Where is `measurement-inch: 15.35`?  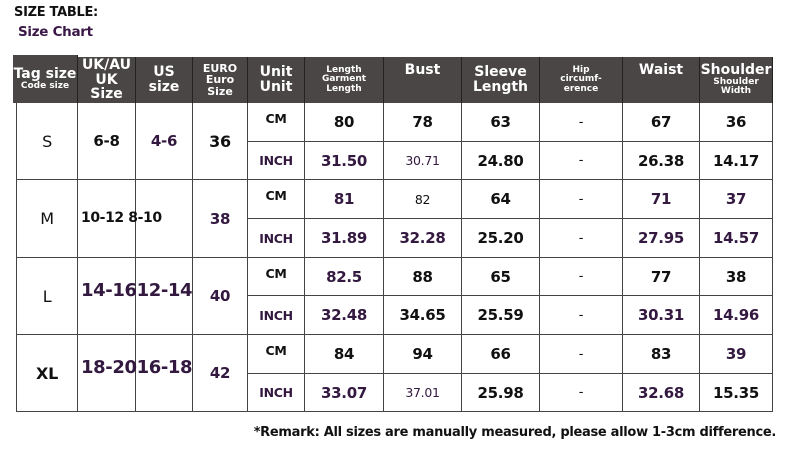
measurement-inch: 15.35 is located at coordinates (736, 393).